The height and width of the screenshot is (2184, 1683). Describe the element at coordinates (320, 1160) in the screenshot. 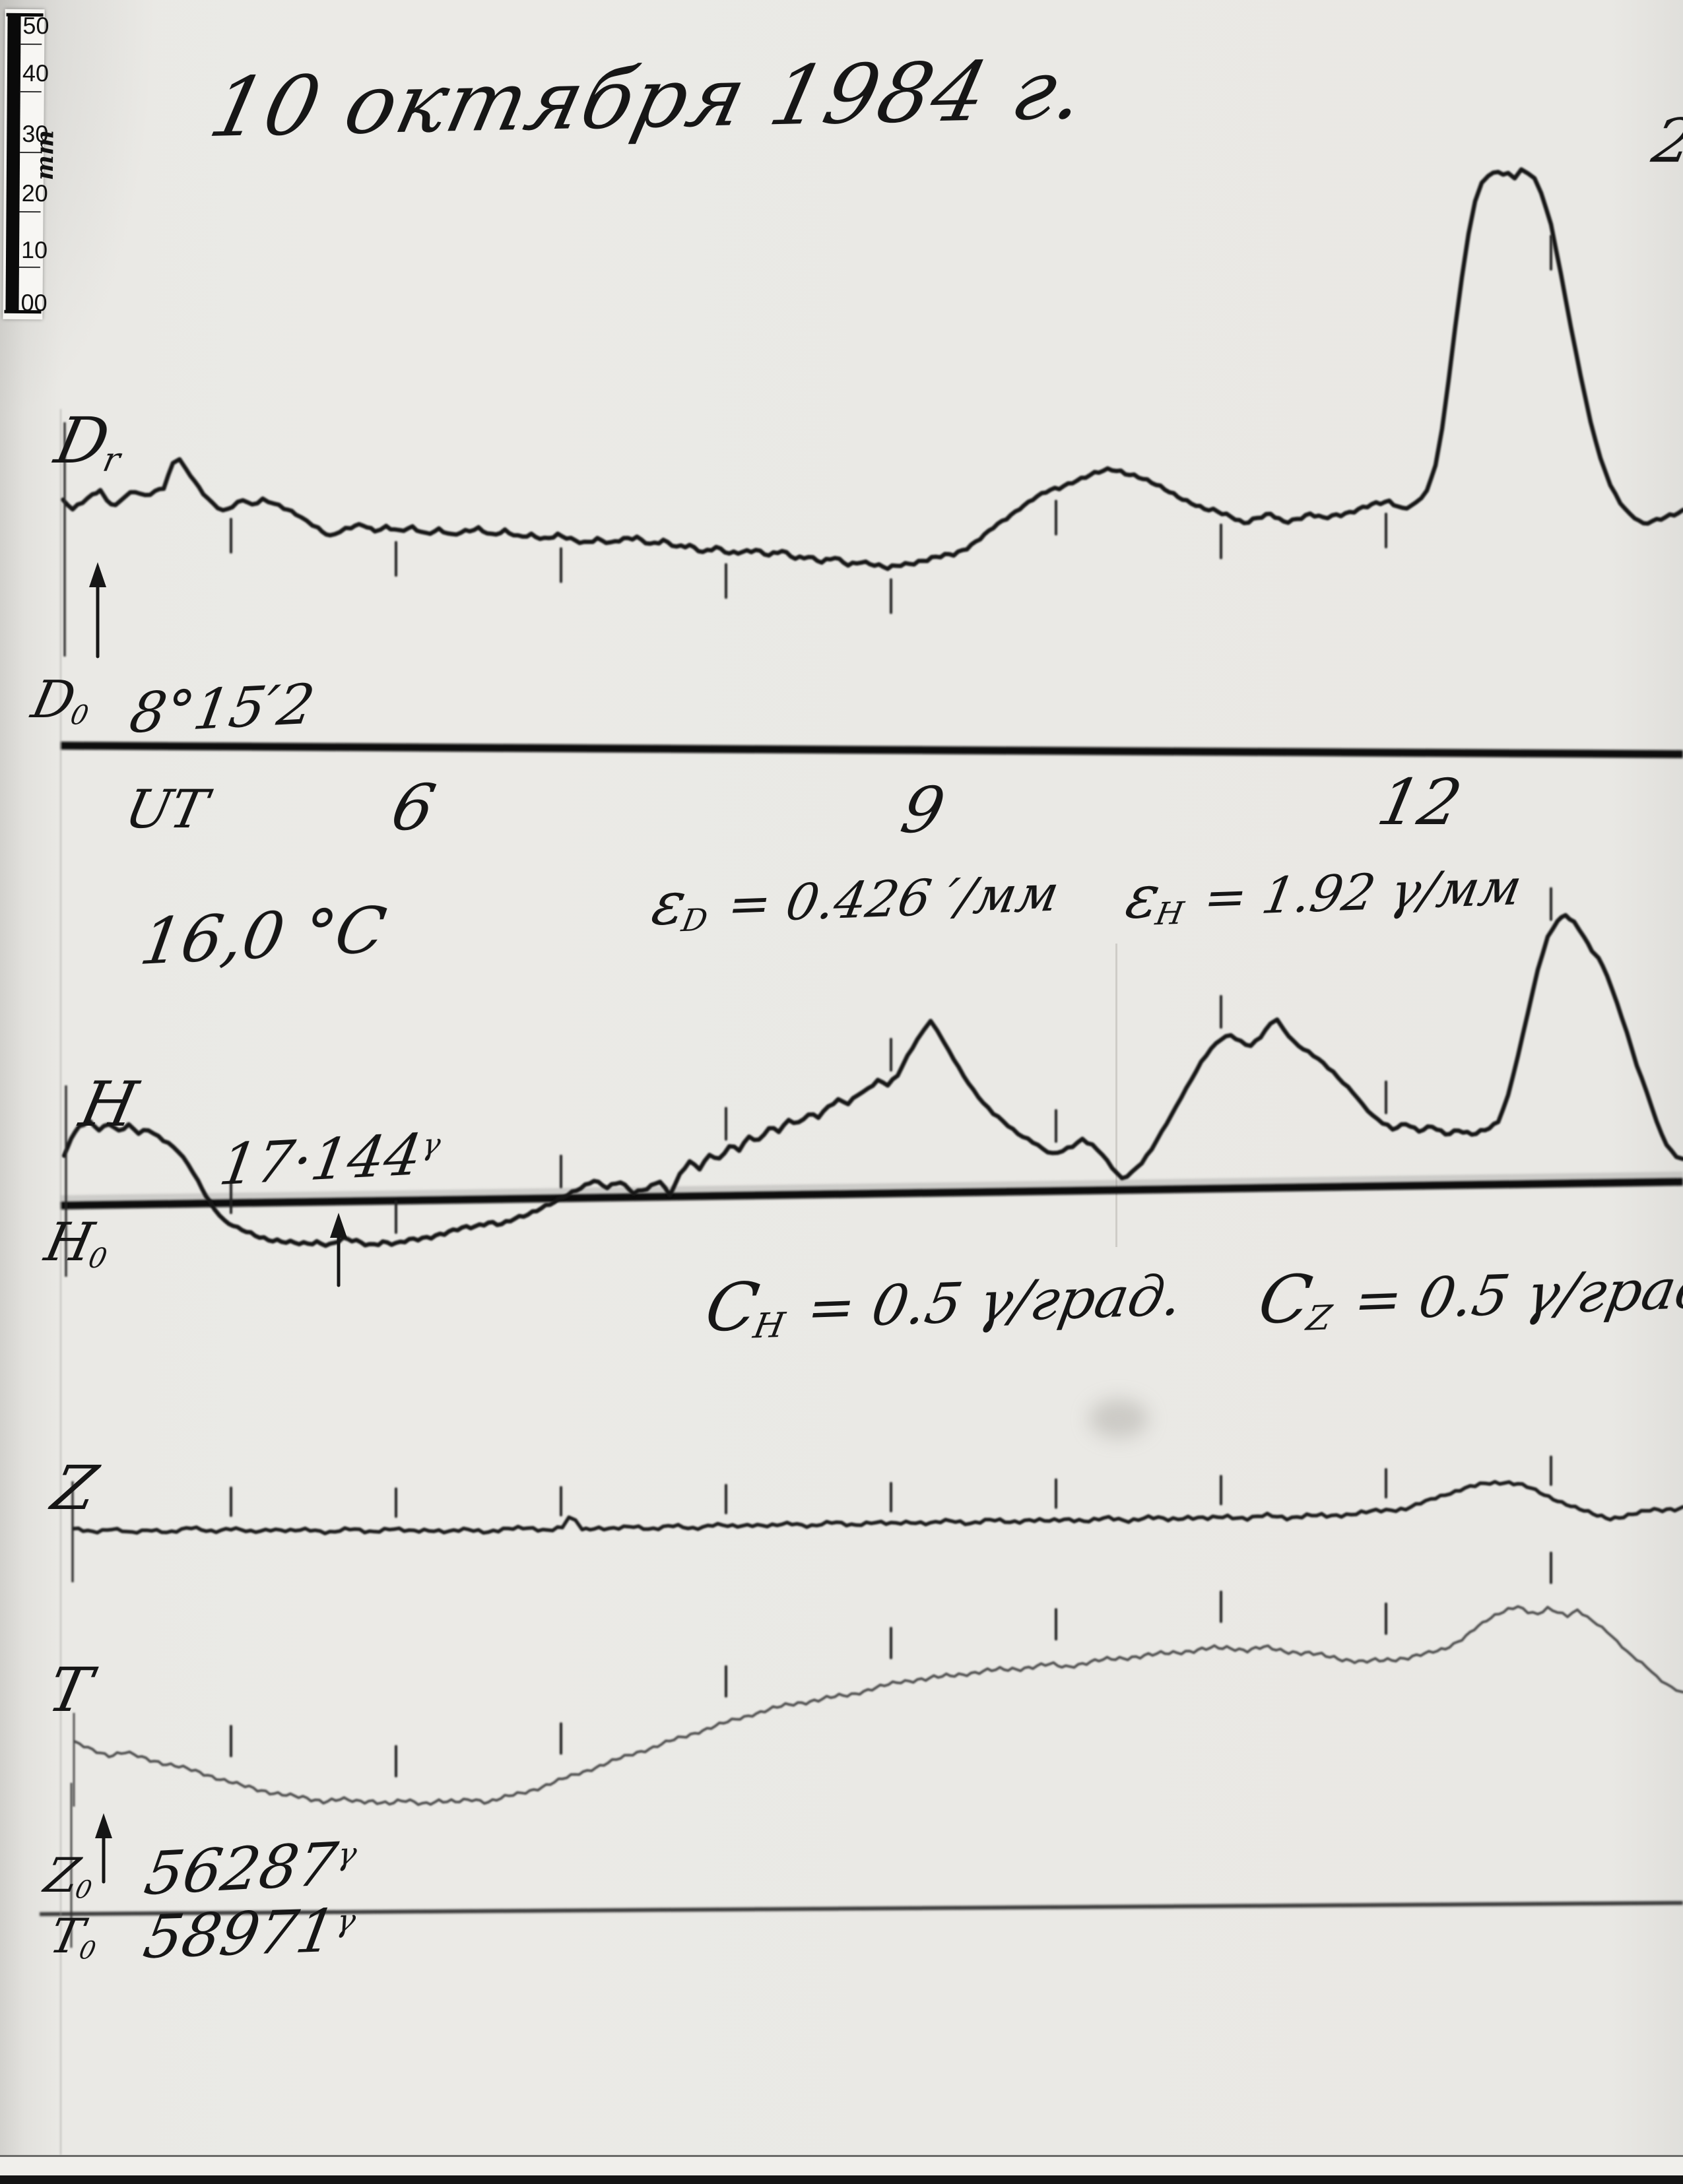

I see `baseline-value-h0-number: 17·144` at that location.